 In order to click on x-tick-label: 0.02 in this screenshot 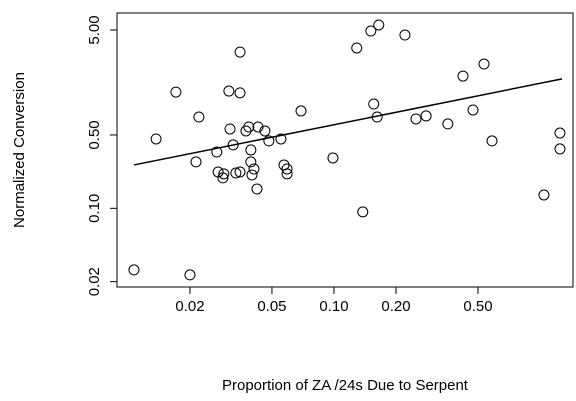, I will do `click(189, 306)`.